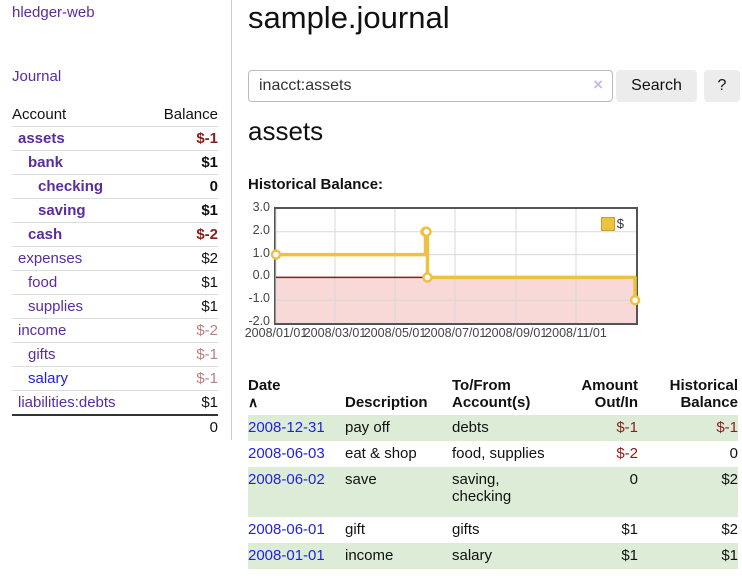  I want to click on accounts-total-row: 0, so click(115, 426).